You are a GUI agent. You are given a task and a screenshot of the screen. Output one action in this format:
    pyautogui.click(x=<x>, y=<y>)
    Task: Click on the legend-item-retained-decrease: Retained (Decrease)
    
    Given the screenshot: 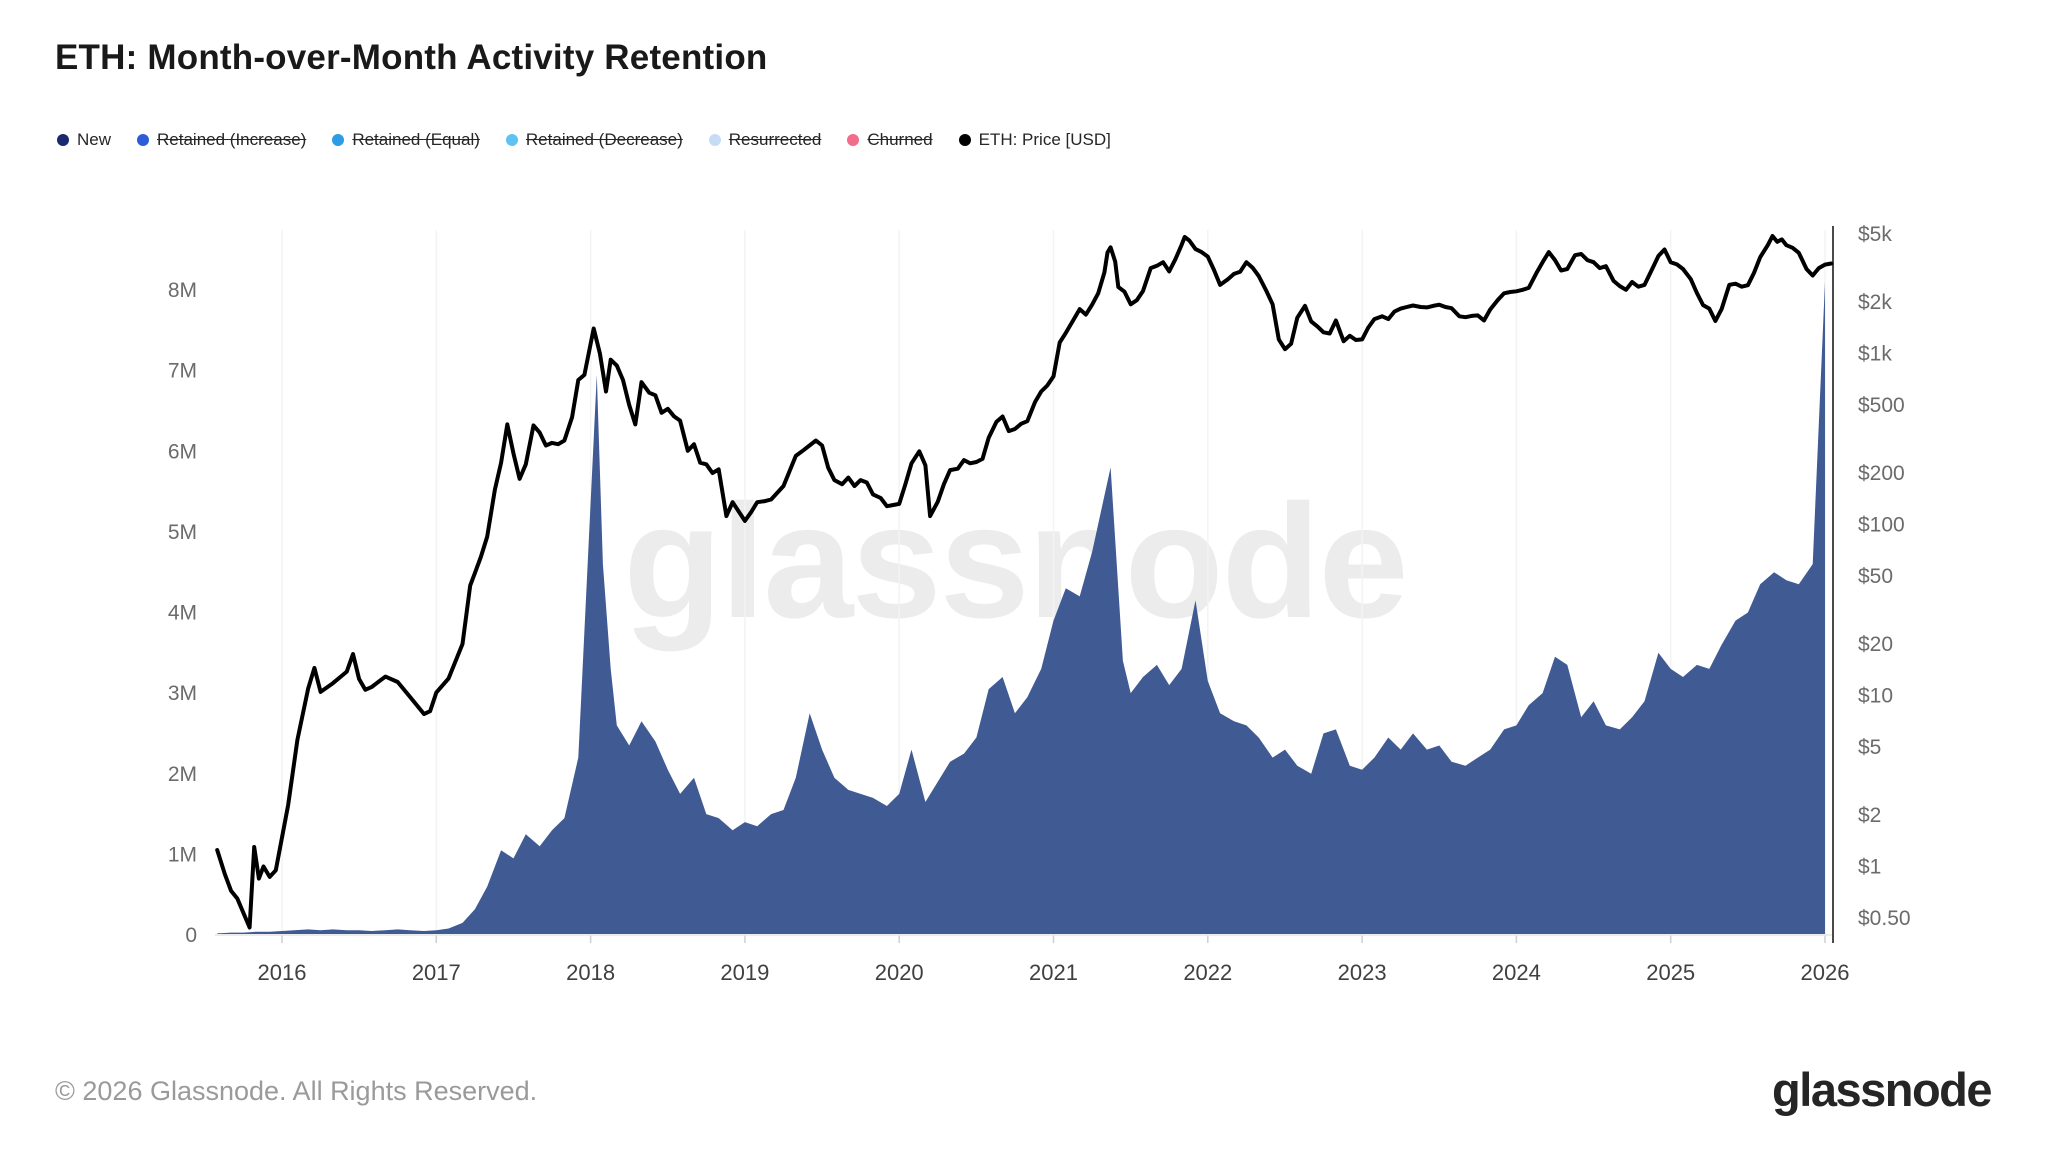 What is the action you would take?
    pyautogui.click(x=594, y=140)
    